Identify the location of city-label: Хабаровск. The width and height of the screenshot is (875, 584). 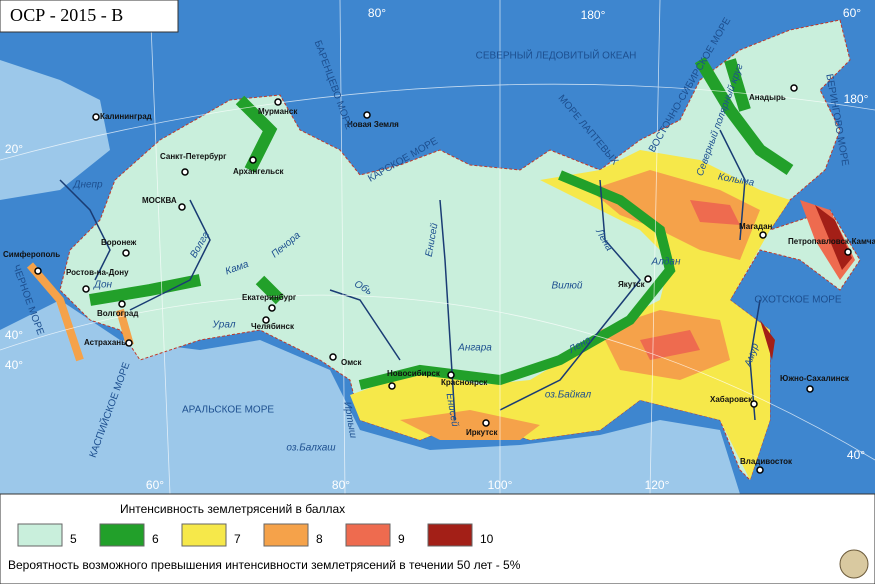
(731, 399).